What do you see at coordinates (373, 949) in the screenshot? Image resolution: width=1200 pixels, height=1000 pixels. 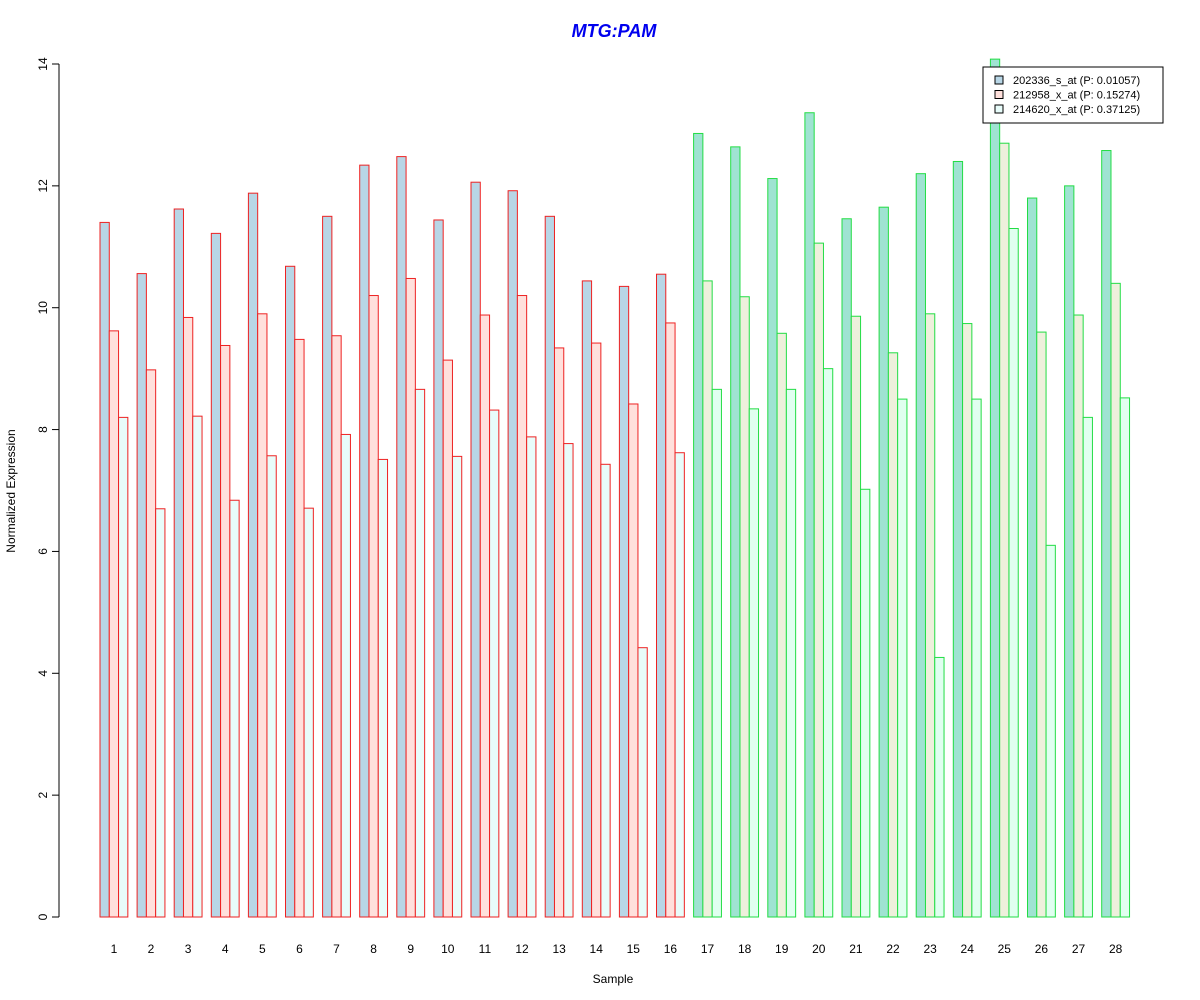 I see `x-tick-label: 8` at bounding box center [373, 949].